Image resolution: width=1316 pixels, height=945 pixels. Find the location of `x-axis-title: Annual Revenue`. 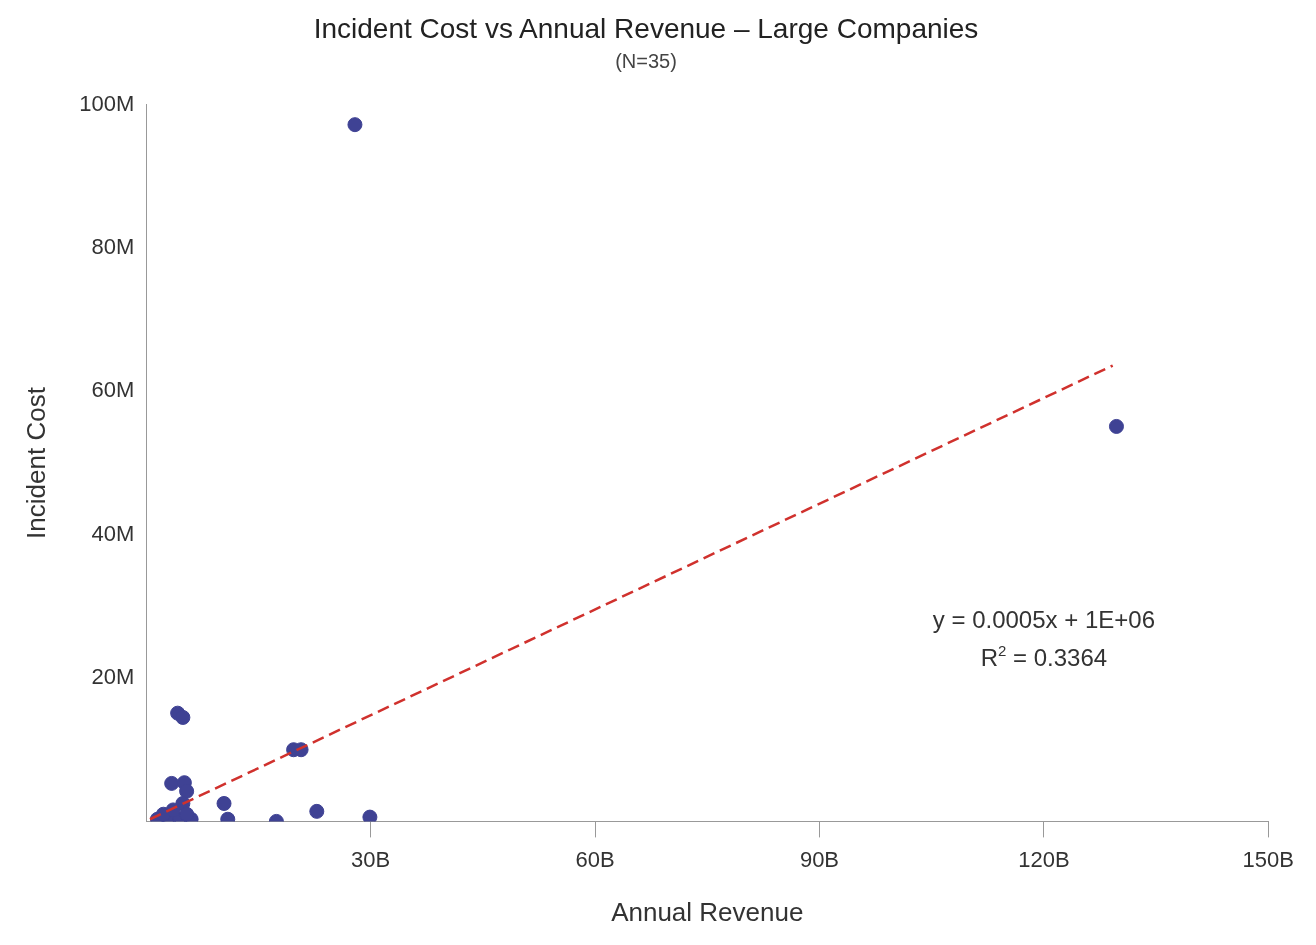

x-axis-title: Annual Revenue is located at coordinates (707, 911).